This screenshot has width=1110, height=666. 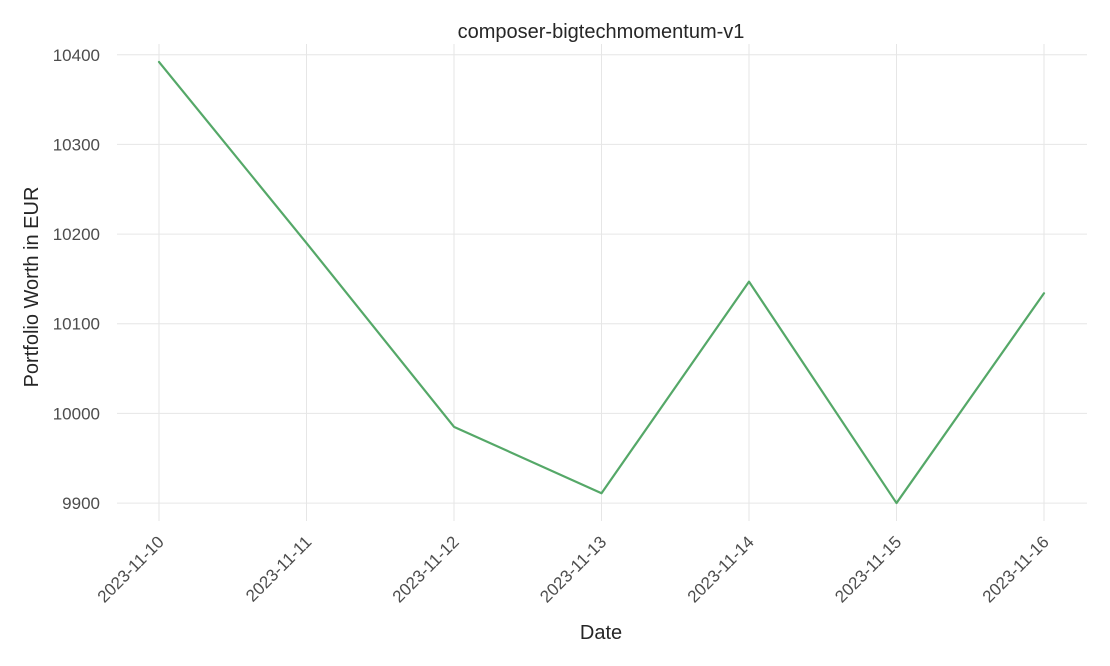 What do you see at coordinates (1016, 569) in the screenshot?
I see `x-tick-label: 2023-11-16` at bounding box center [1016, 569].